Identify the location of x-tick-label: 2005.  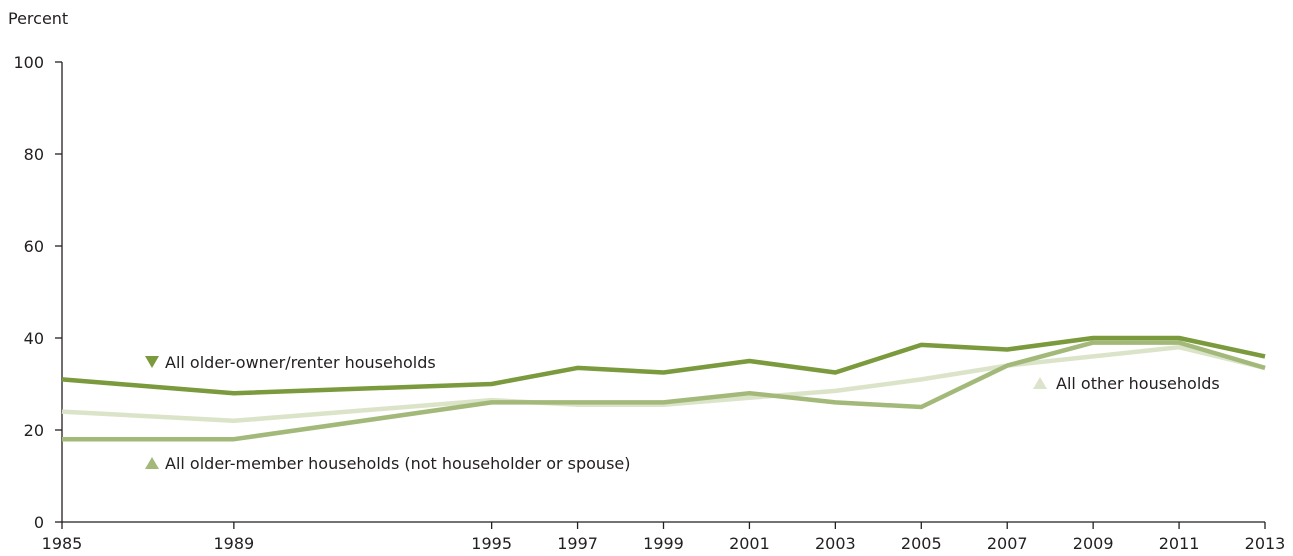
(921, 543).